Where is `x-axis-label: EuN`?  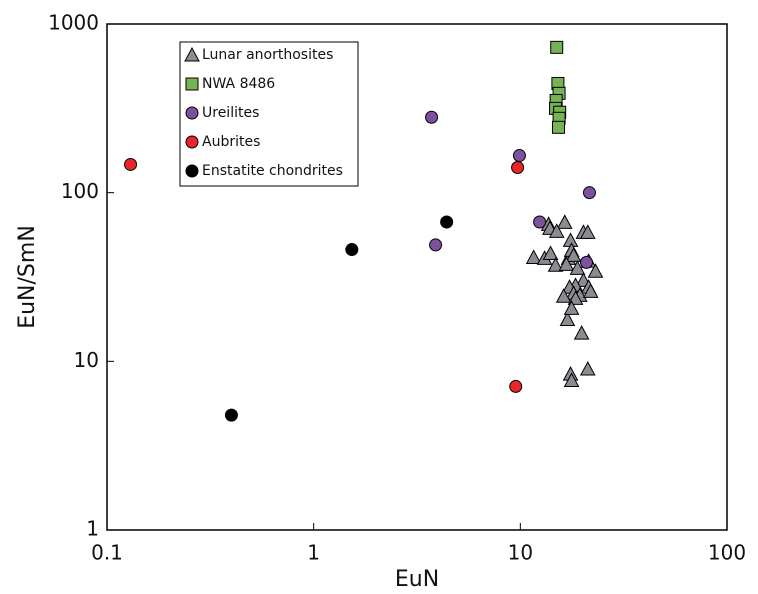 x-axis-label: EuN is located at coordinates (417, 579).